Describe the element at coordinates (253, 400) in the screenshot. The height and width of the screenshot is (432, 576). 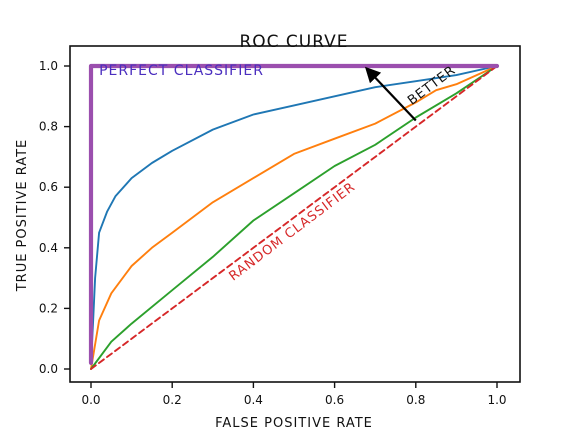
I see `x-tick-label: 0.4` at that location.